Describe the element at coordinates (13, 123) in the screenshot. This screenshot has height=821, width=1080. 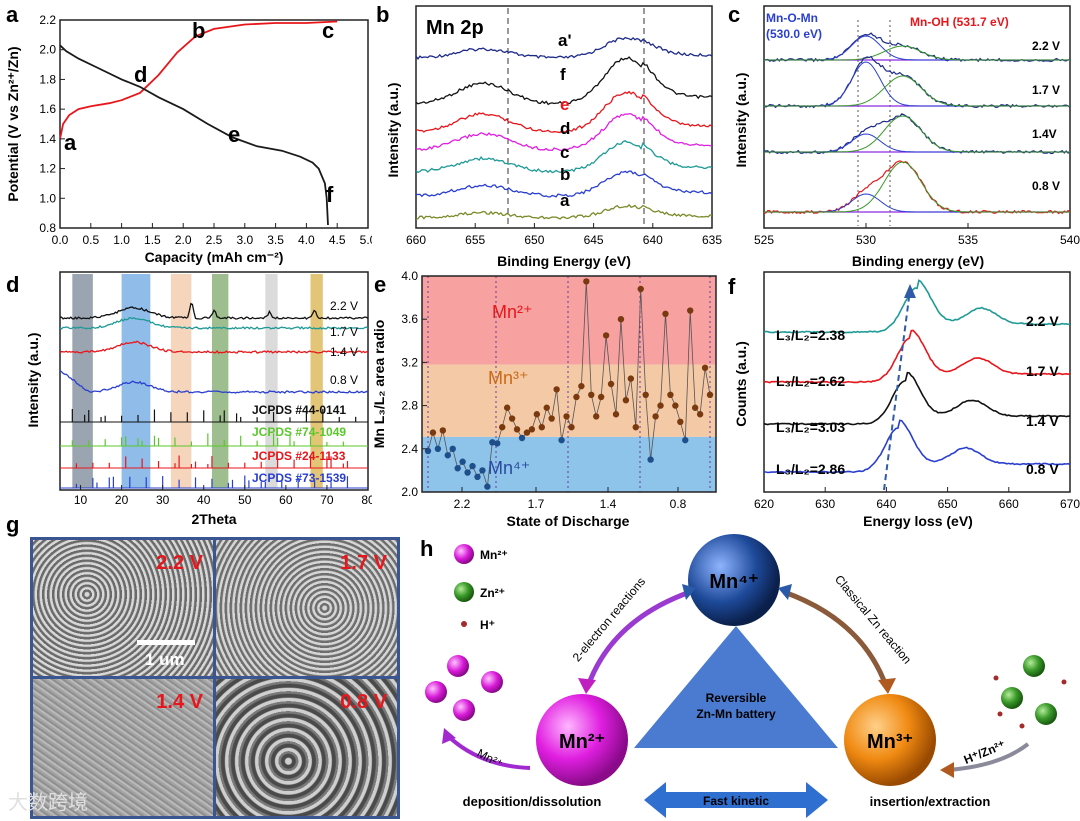
I see `y-axis-label: Potential (V vs Zn²⁺/Zn)` at that location.